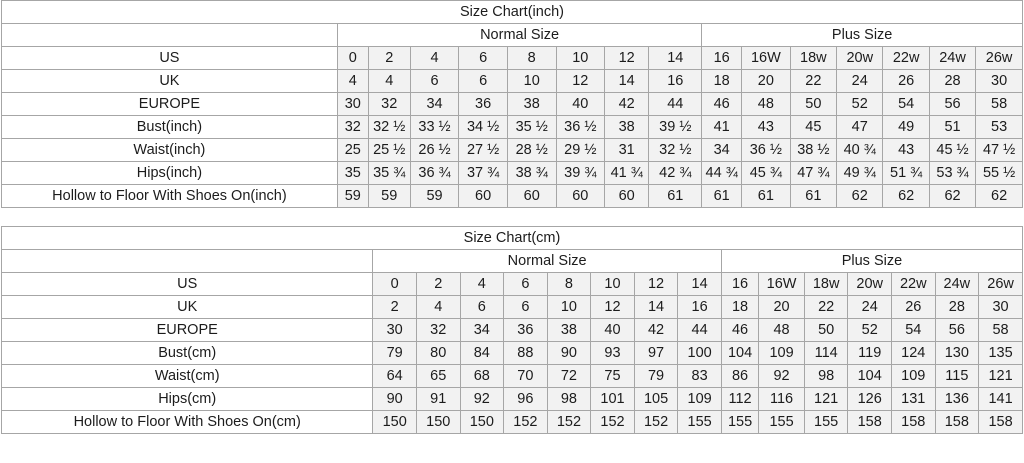 Image resolution: width=1024 pixels, height=463 pixels. What do you see at coordinates (913, 376) in the screenshot?
I see `data-cell: 109` at bounding box center [913, 376].